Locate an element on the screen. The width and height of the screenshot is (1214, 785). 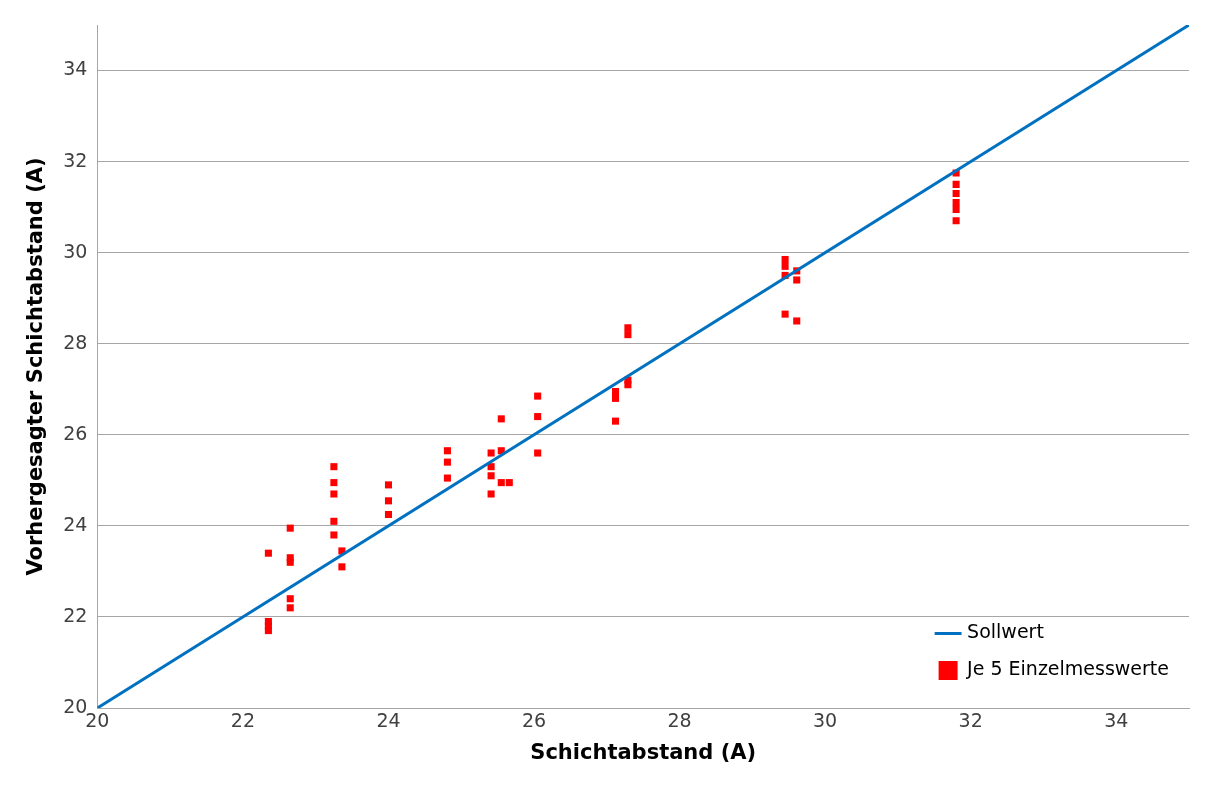
y-axis-title: Vorhergesagter Schichtabstand (A) is located at coordinates (35, 366).